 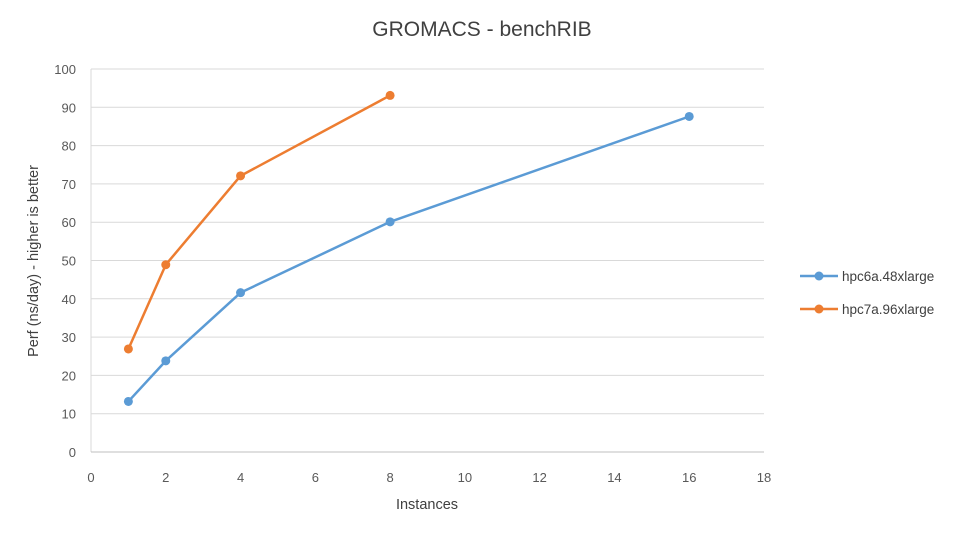 I want to click on legend-label: hpc6a.48xlarge, so click(x=888, y=276).